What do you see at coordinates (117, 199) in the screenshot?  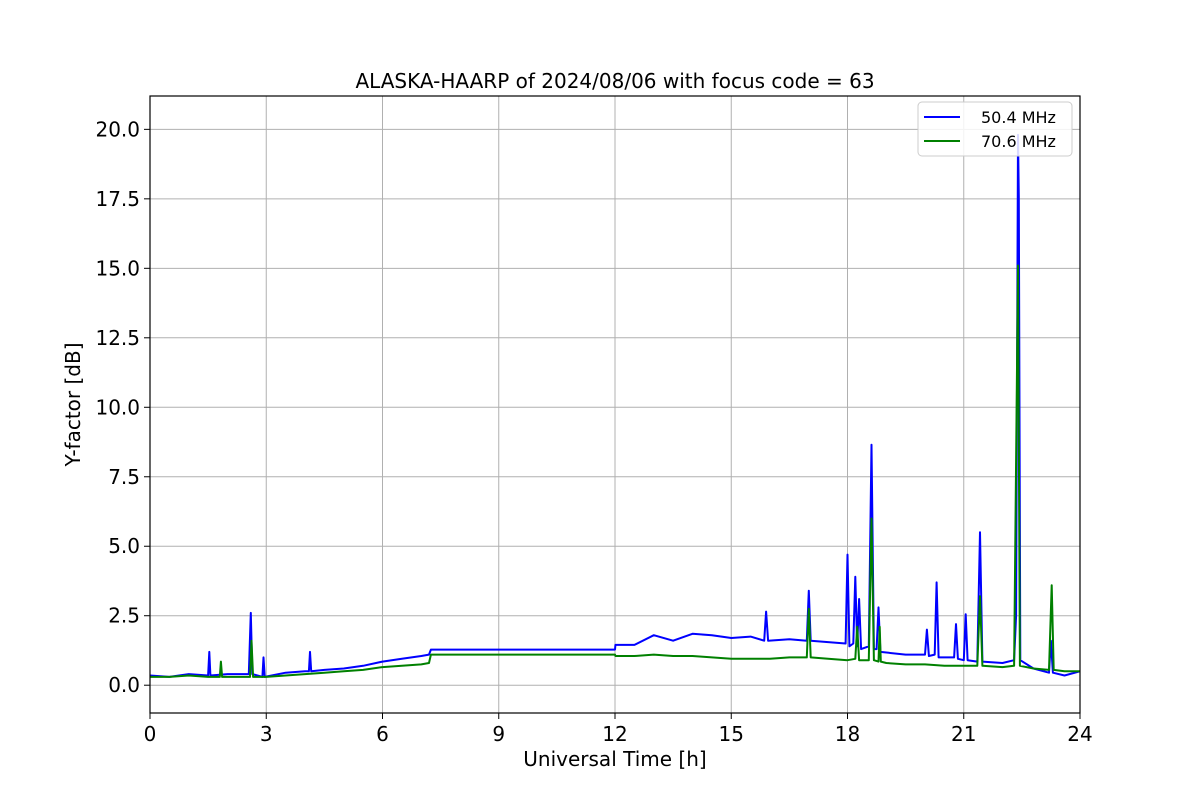 I see `y-tick-label: 17.5` at bounding box center [117, 199].